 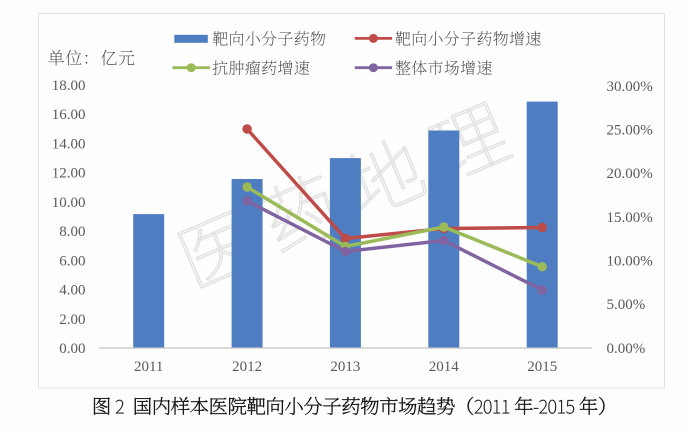 I want to click on svg-text: 5.00%, so click(x=626, y=305).